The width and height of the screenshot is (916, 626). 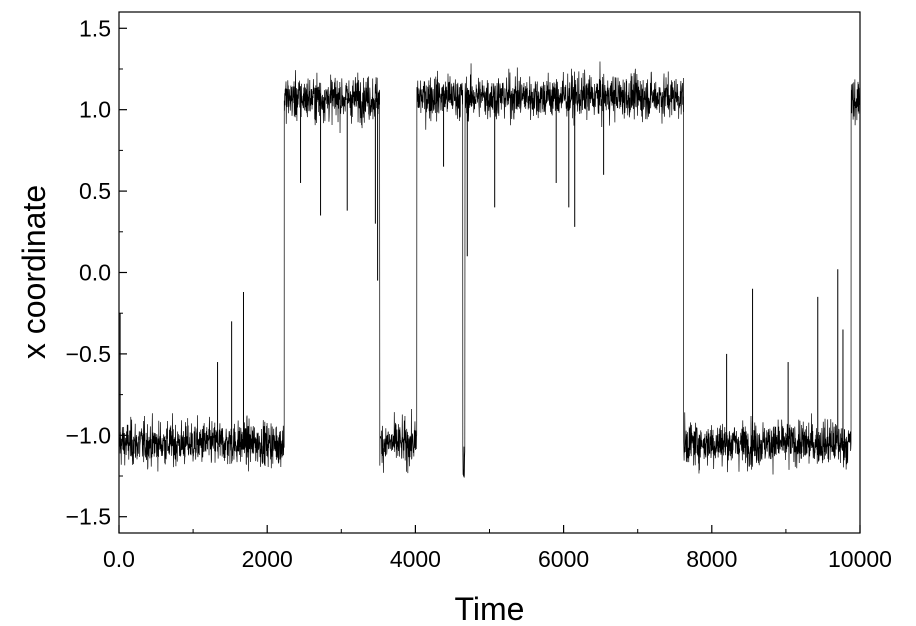 What do you see at coordinates (267, 559) in the screenshot?
I see `x-tick-label: 2000` at bounding box center [267, 559].